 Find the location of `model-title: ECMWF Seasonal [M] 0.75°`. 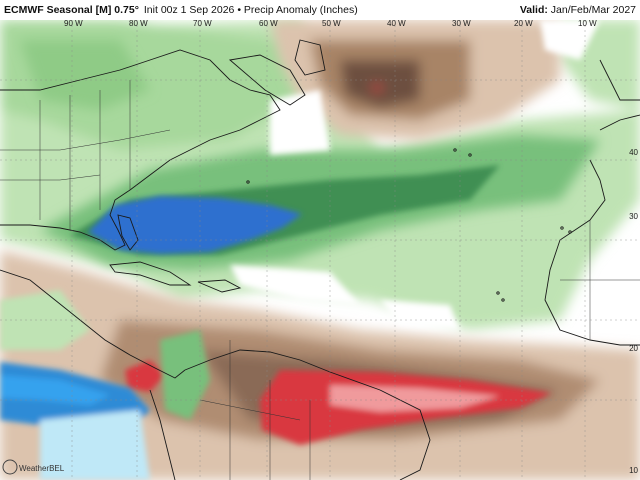

model-title: ECMWF Seasonal [M] 0.75° is located at coordinates (71, 10).